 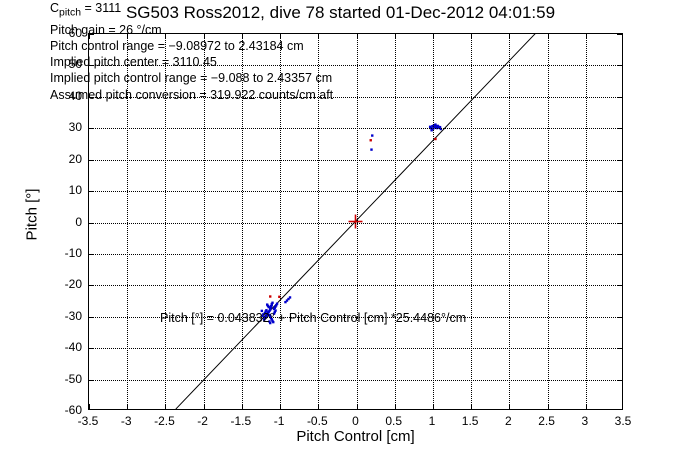 What do you see at coordinates (191, 11) in the screenshot?
I see `annotation-c-pitch: Cpitch = 3111` at bounding box center [191, 11].